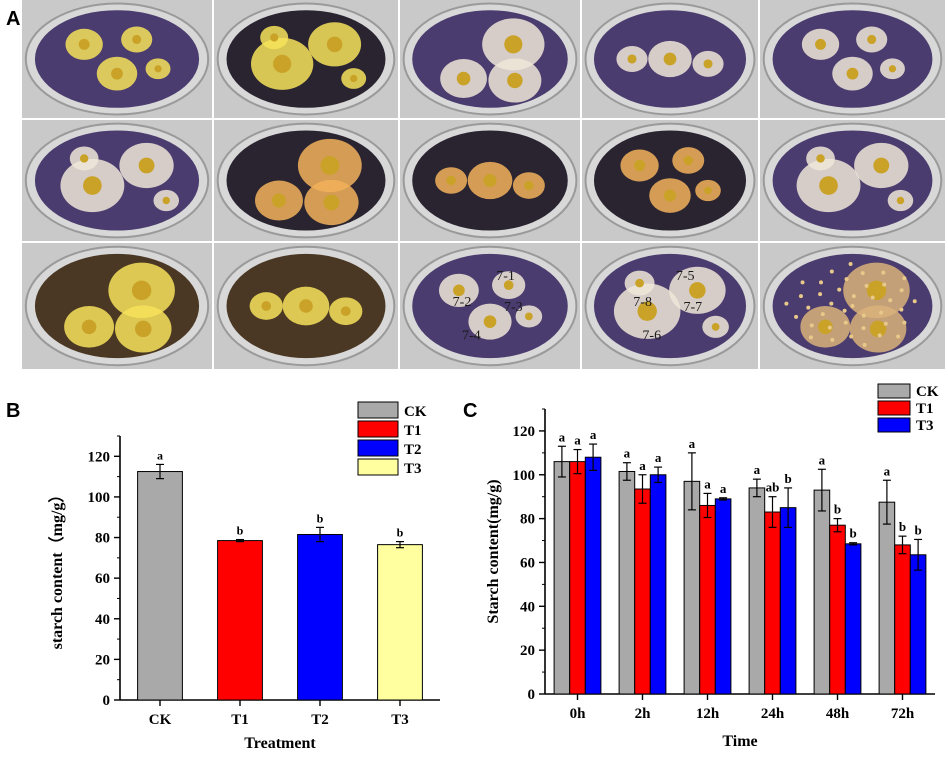 The height and width of the screenshot is (762, 948). What do you see at coordinates (505, 276) in the screenshot?
I see `plate-handwritten-label: 7-1` at bounding box center [505, 276].